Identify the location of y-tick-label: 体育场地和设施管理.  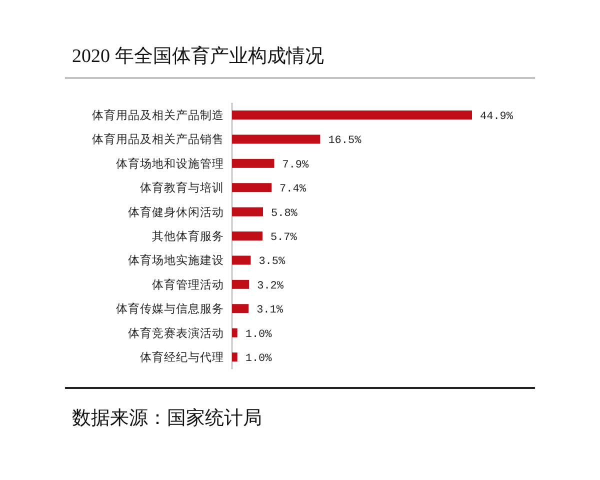
(170, 163).